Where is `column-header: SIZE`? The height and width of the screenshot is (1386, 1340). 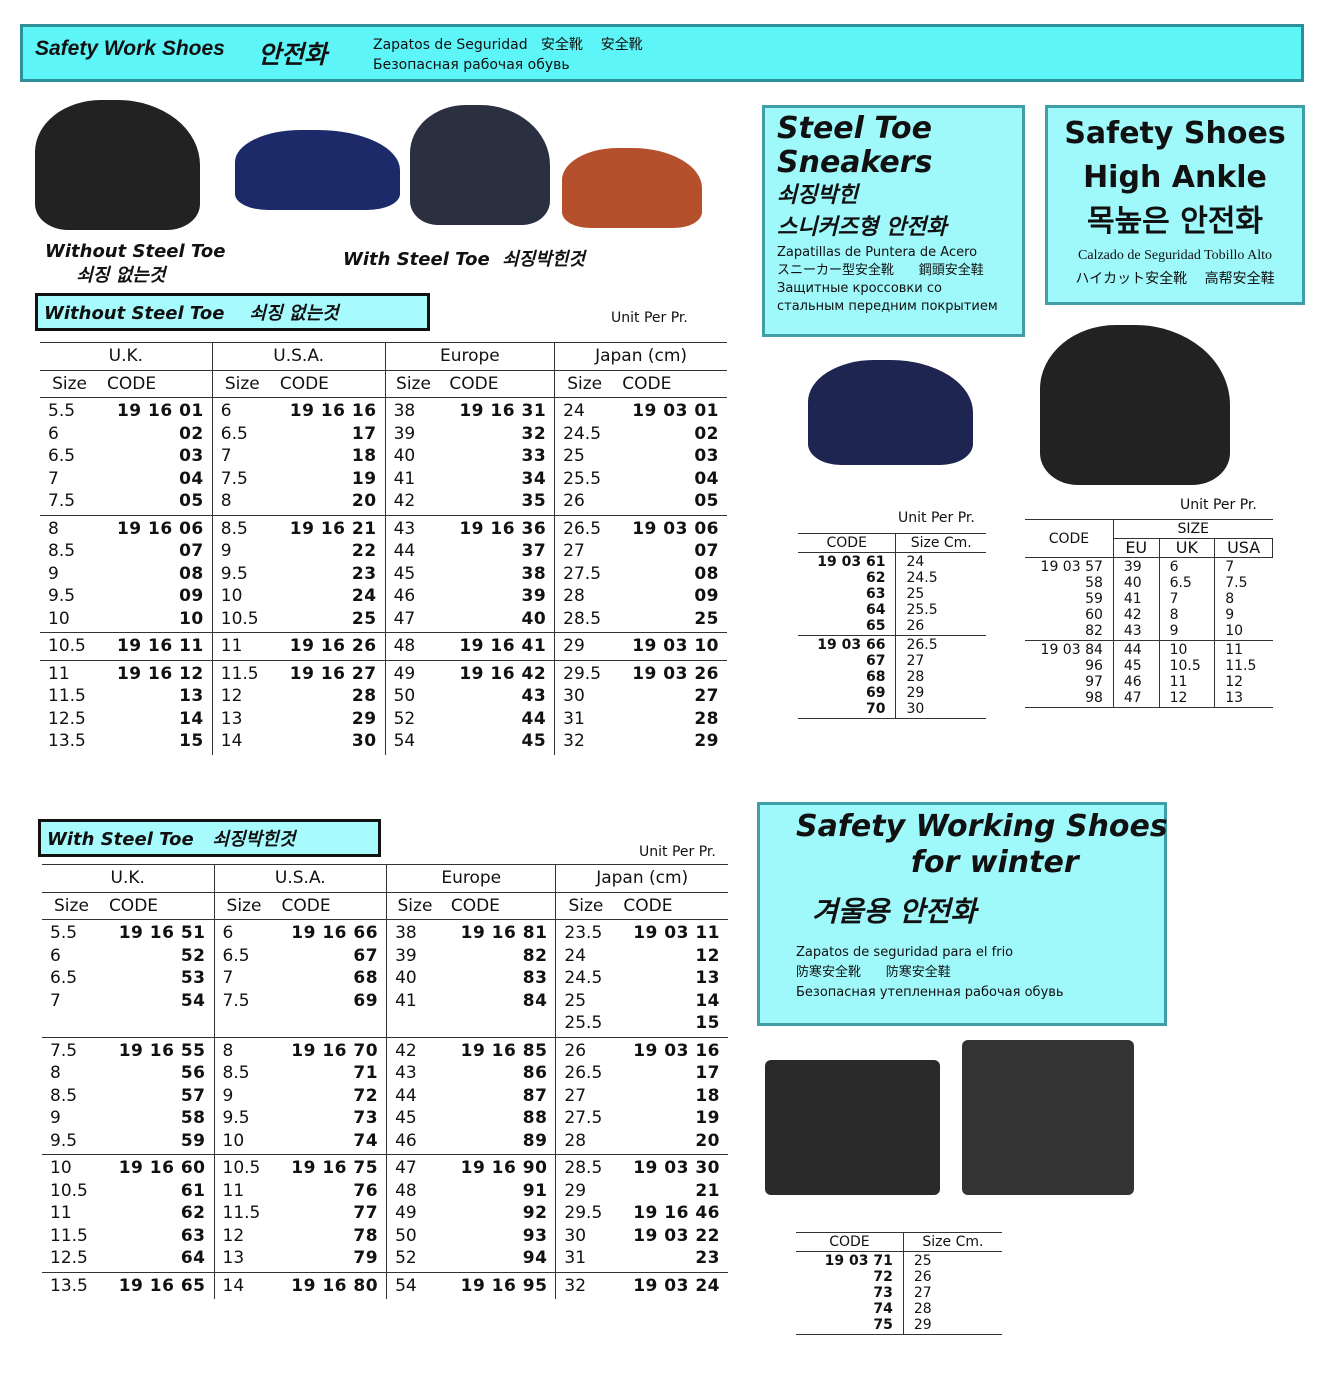
column-header: SIZE is located at coordinates (1193, 529).